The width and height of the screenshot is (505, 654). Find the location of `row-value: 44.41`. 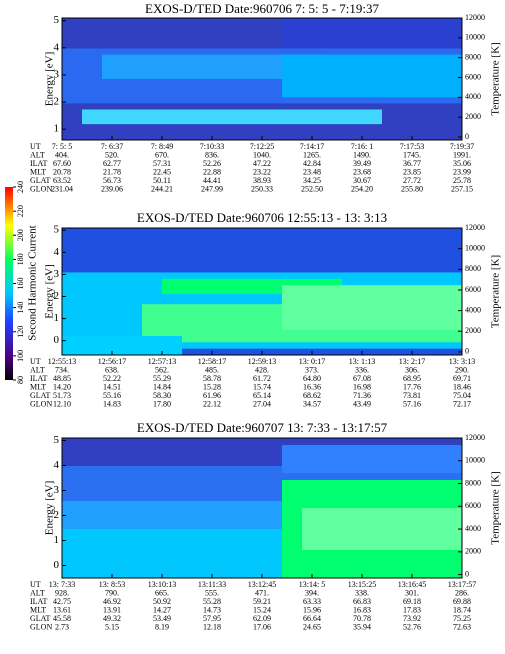

row-value: 44.41 is located at coordinates (212, 180).